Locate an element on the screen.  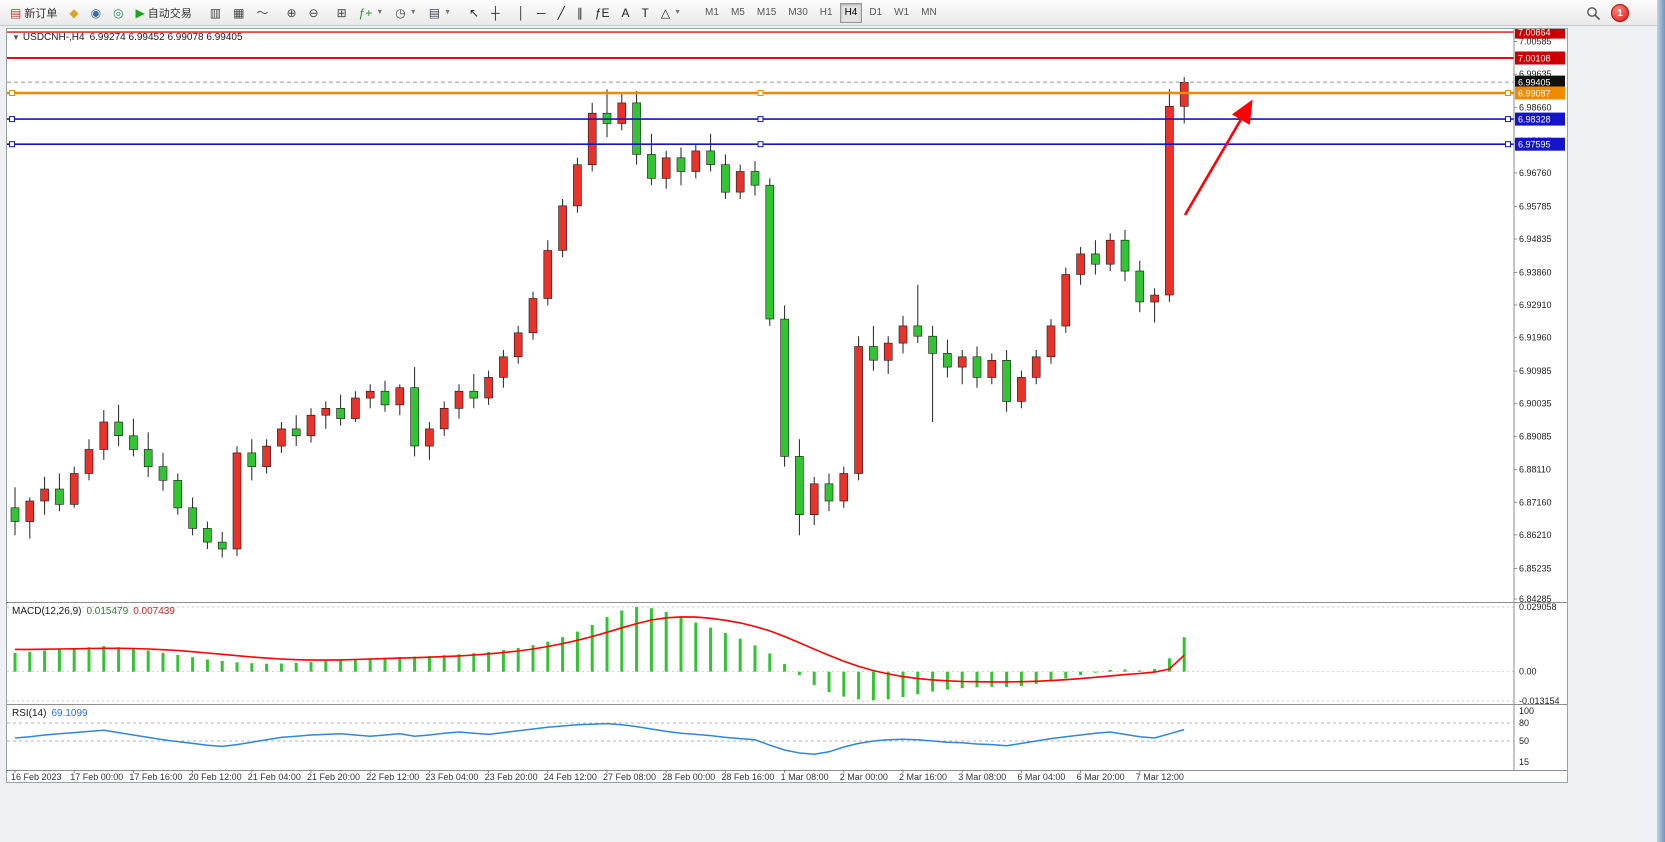
svg-text: 80 is located at coordinates (1524, 723).